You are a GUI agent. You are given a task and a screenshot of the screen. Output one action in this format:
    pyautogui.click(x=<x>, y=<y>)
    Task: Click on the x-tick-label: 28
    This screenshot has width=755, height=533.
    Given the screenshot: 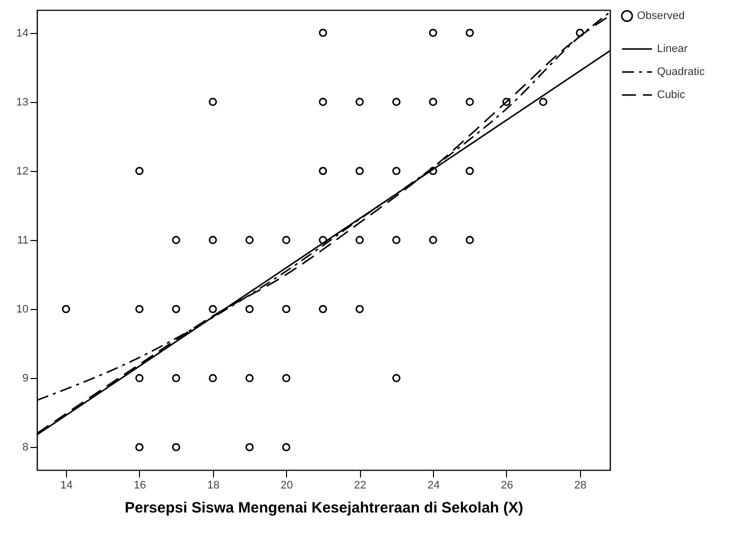 What is the action you would take?
    pyautogui.click(x=580, y=486)
    